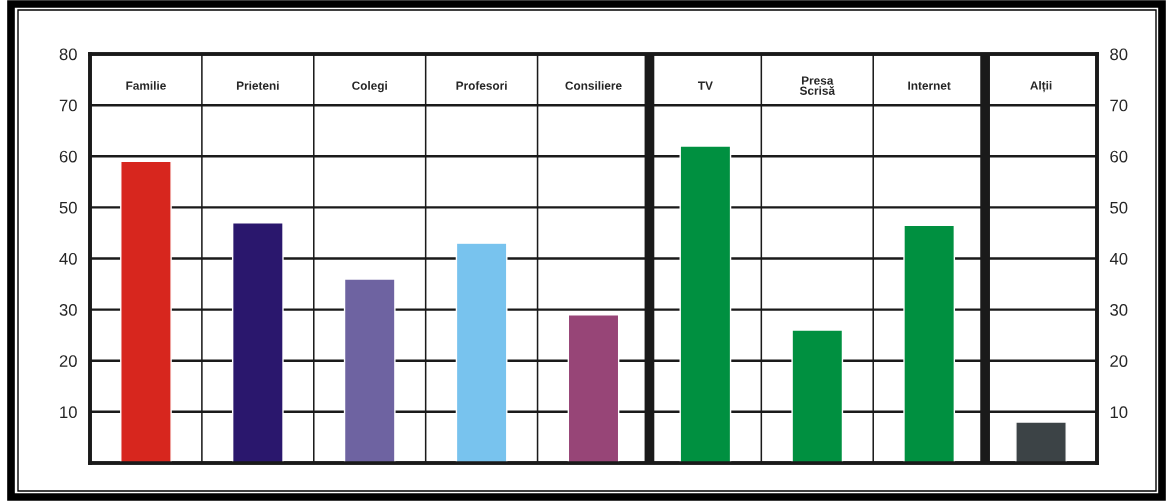 The image size is (1169, 501). I want to click on y2-tick-label: 50, so click(1119, 207).